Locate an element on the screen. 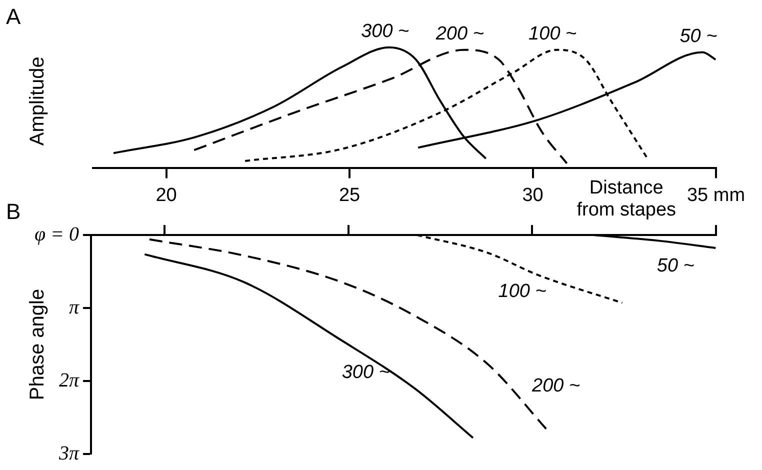 The width and height of the screenshot is (762, 470). y-tick-label: π is located at coordinates (74, 307).